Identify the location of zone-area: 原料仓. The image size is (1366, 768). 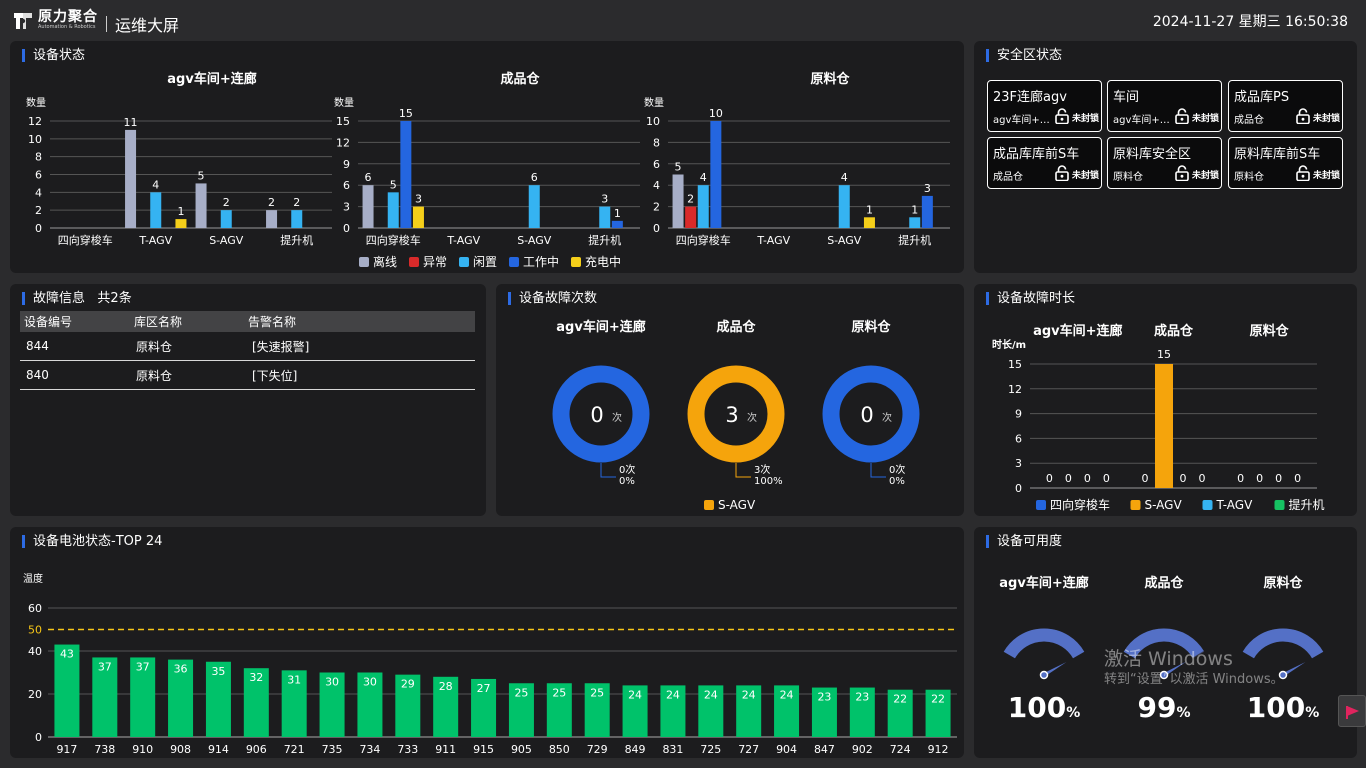
(1249, 177).